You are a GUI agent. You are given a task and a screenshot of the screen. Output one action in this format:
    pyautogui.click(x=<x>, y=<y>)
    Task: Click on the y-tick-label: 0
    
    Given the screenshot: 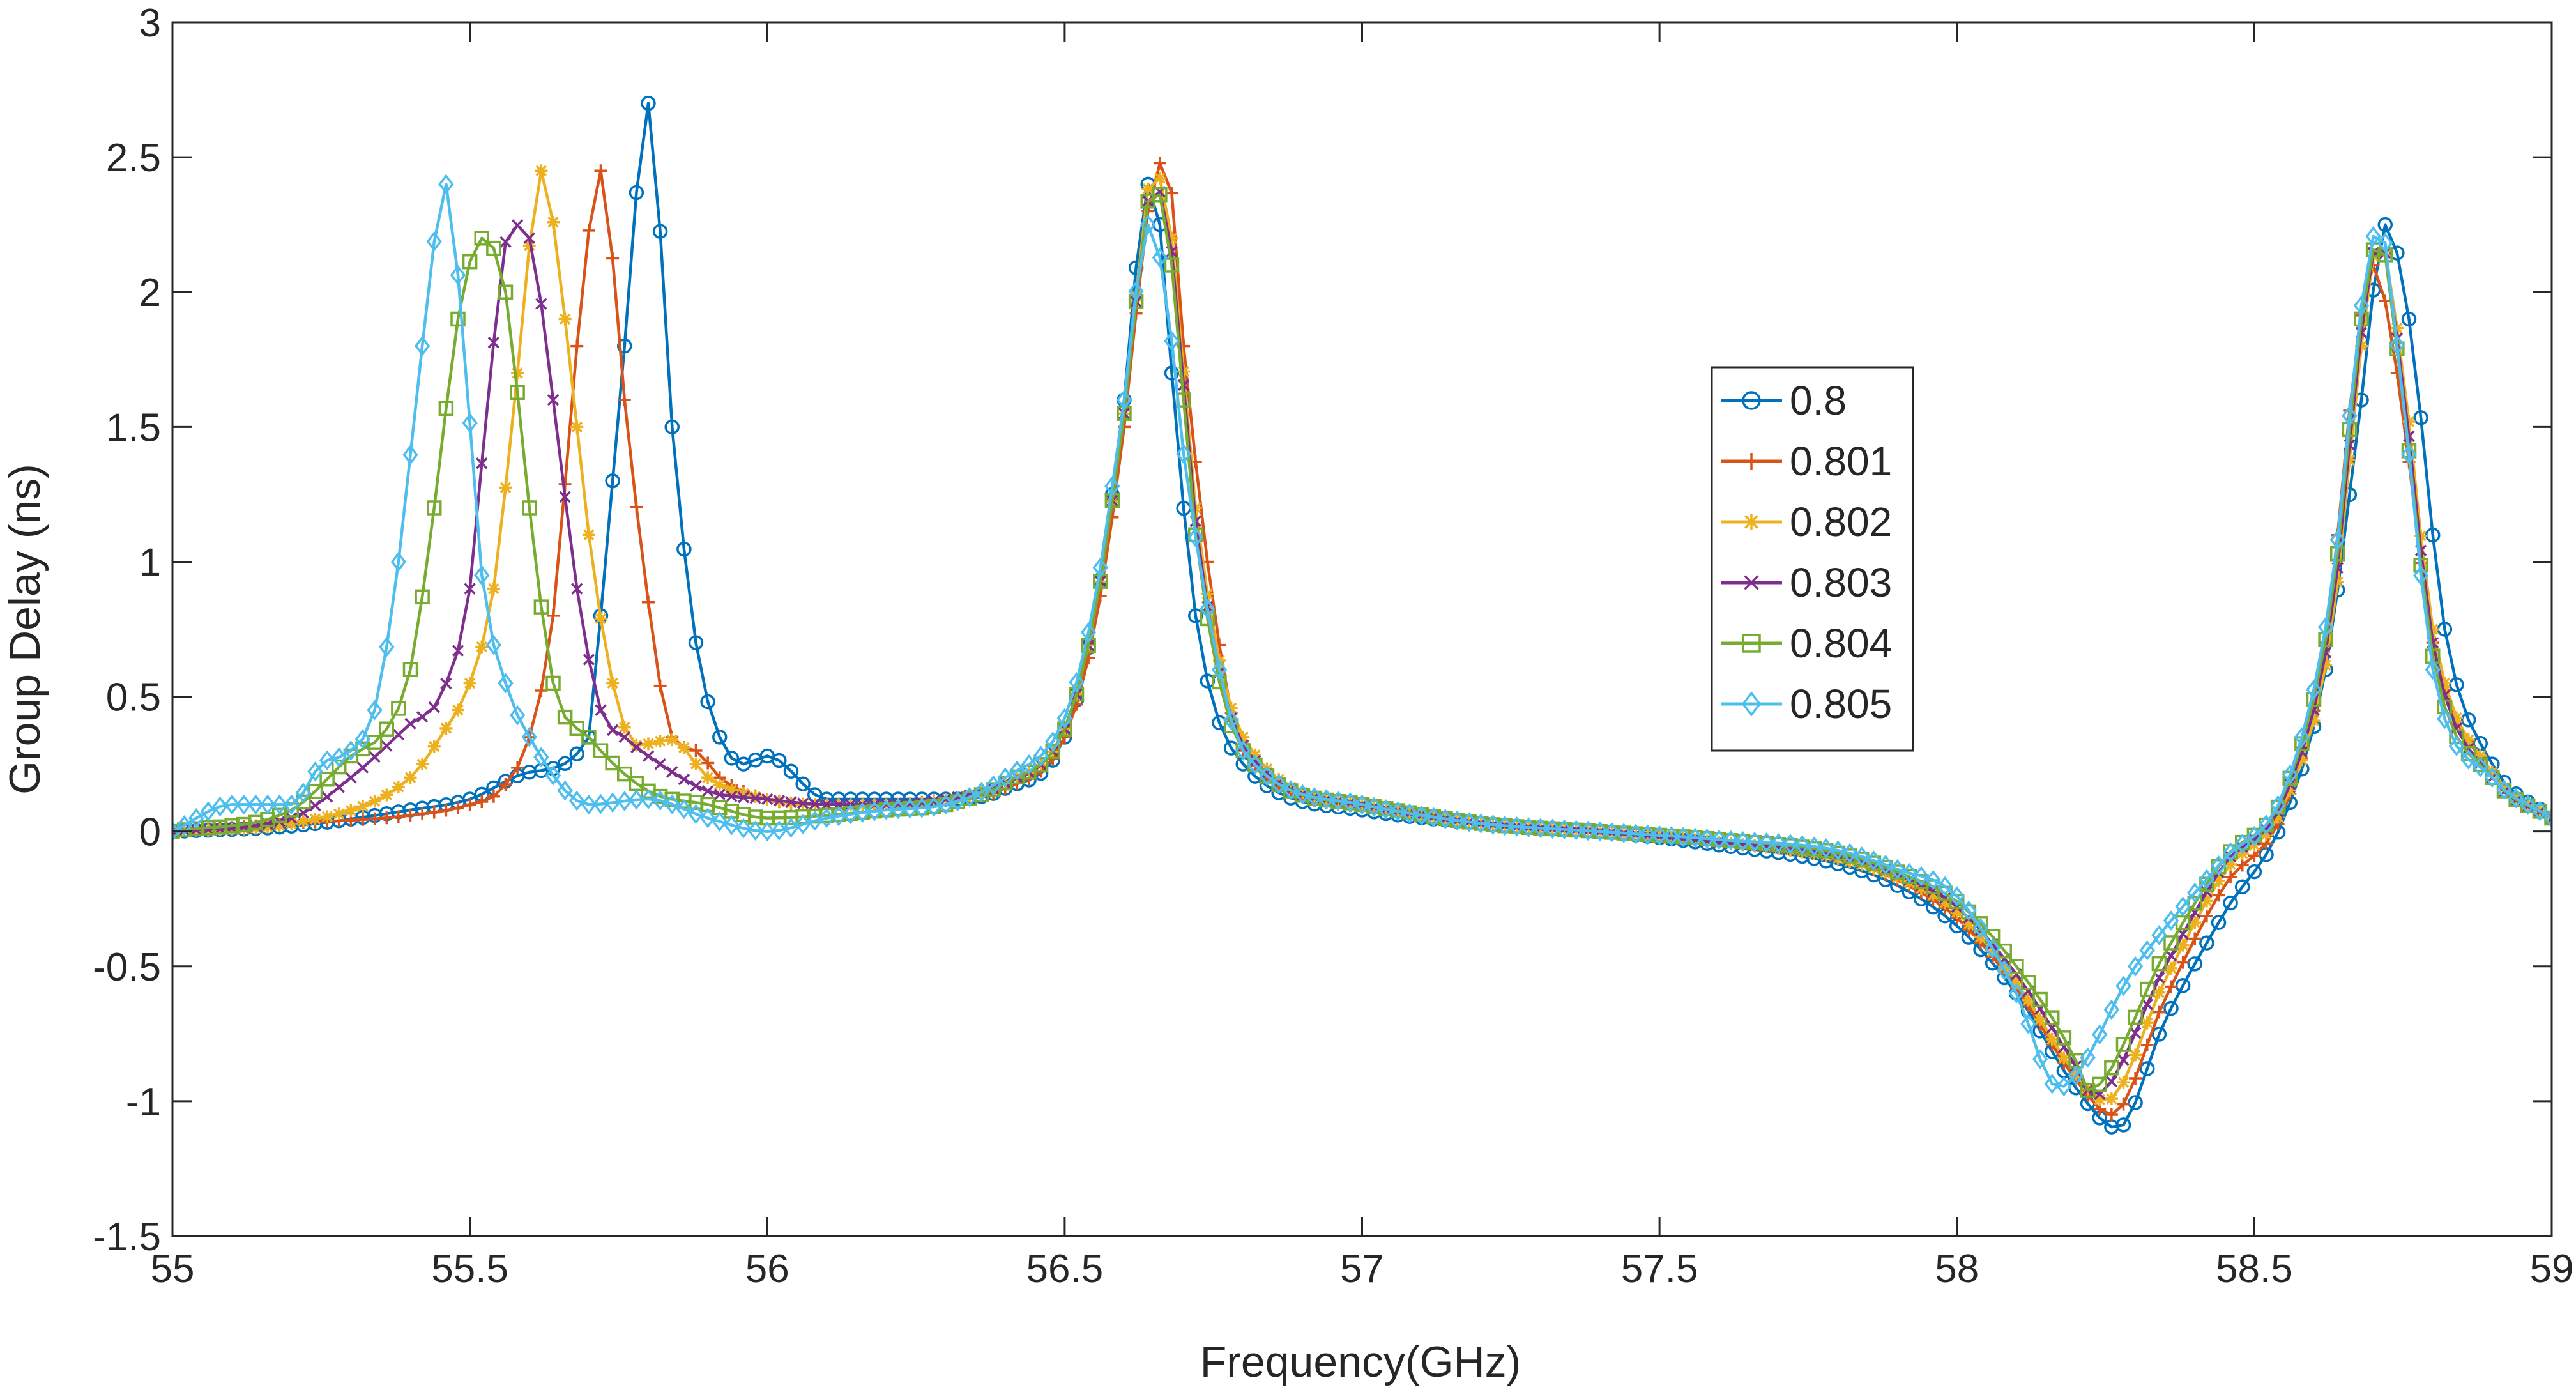 What is the action you would take?
    pyautogui.click(x=150, y=833)
    